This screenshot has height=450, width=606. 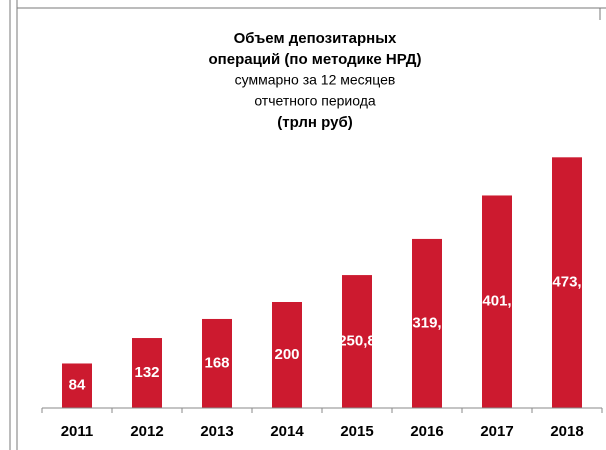 I want to click on chart-title: Объем депозитарных, so click(x=315, y=38).